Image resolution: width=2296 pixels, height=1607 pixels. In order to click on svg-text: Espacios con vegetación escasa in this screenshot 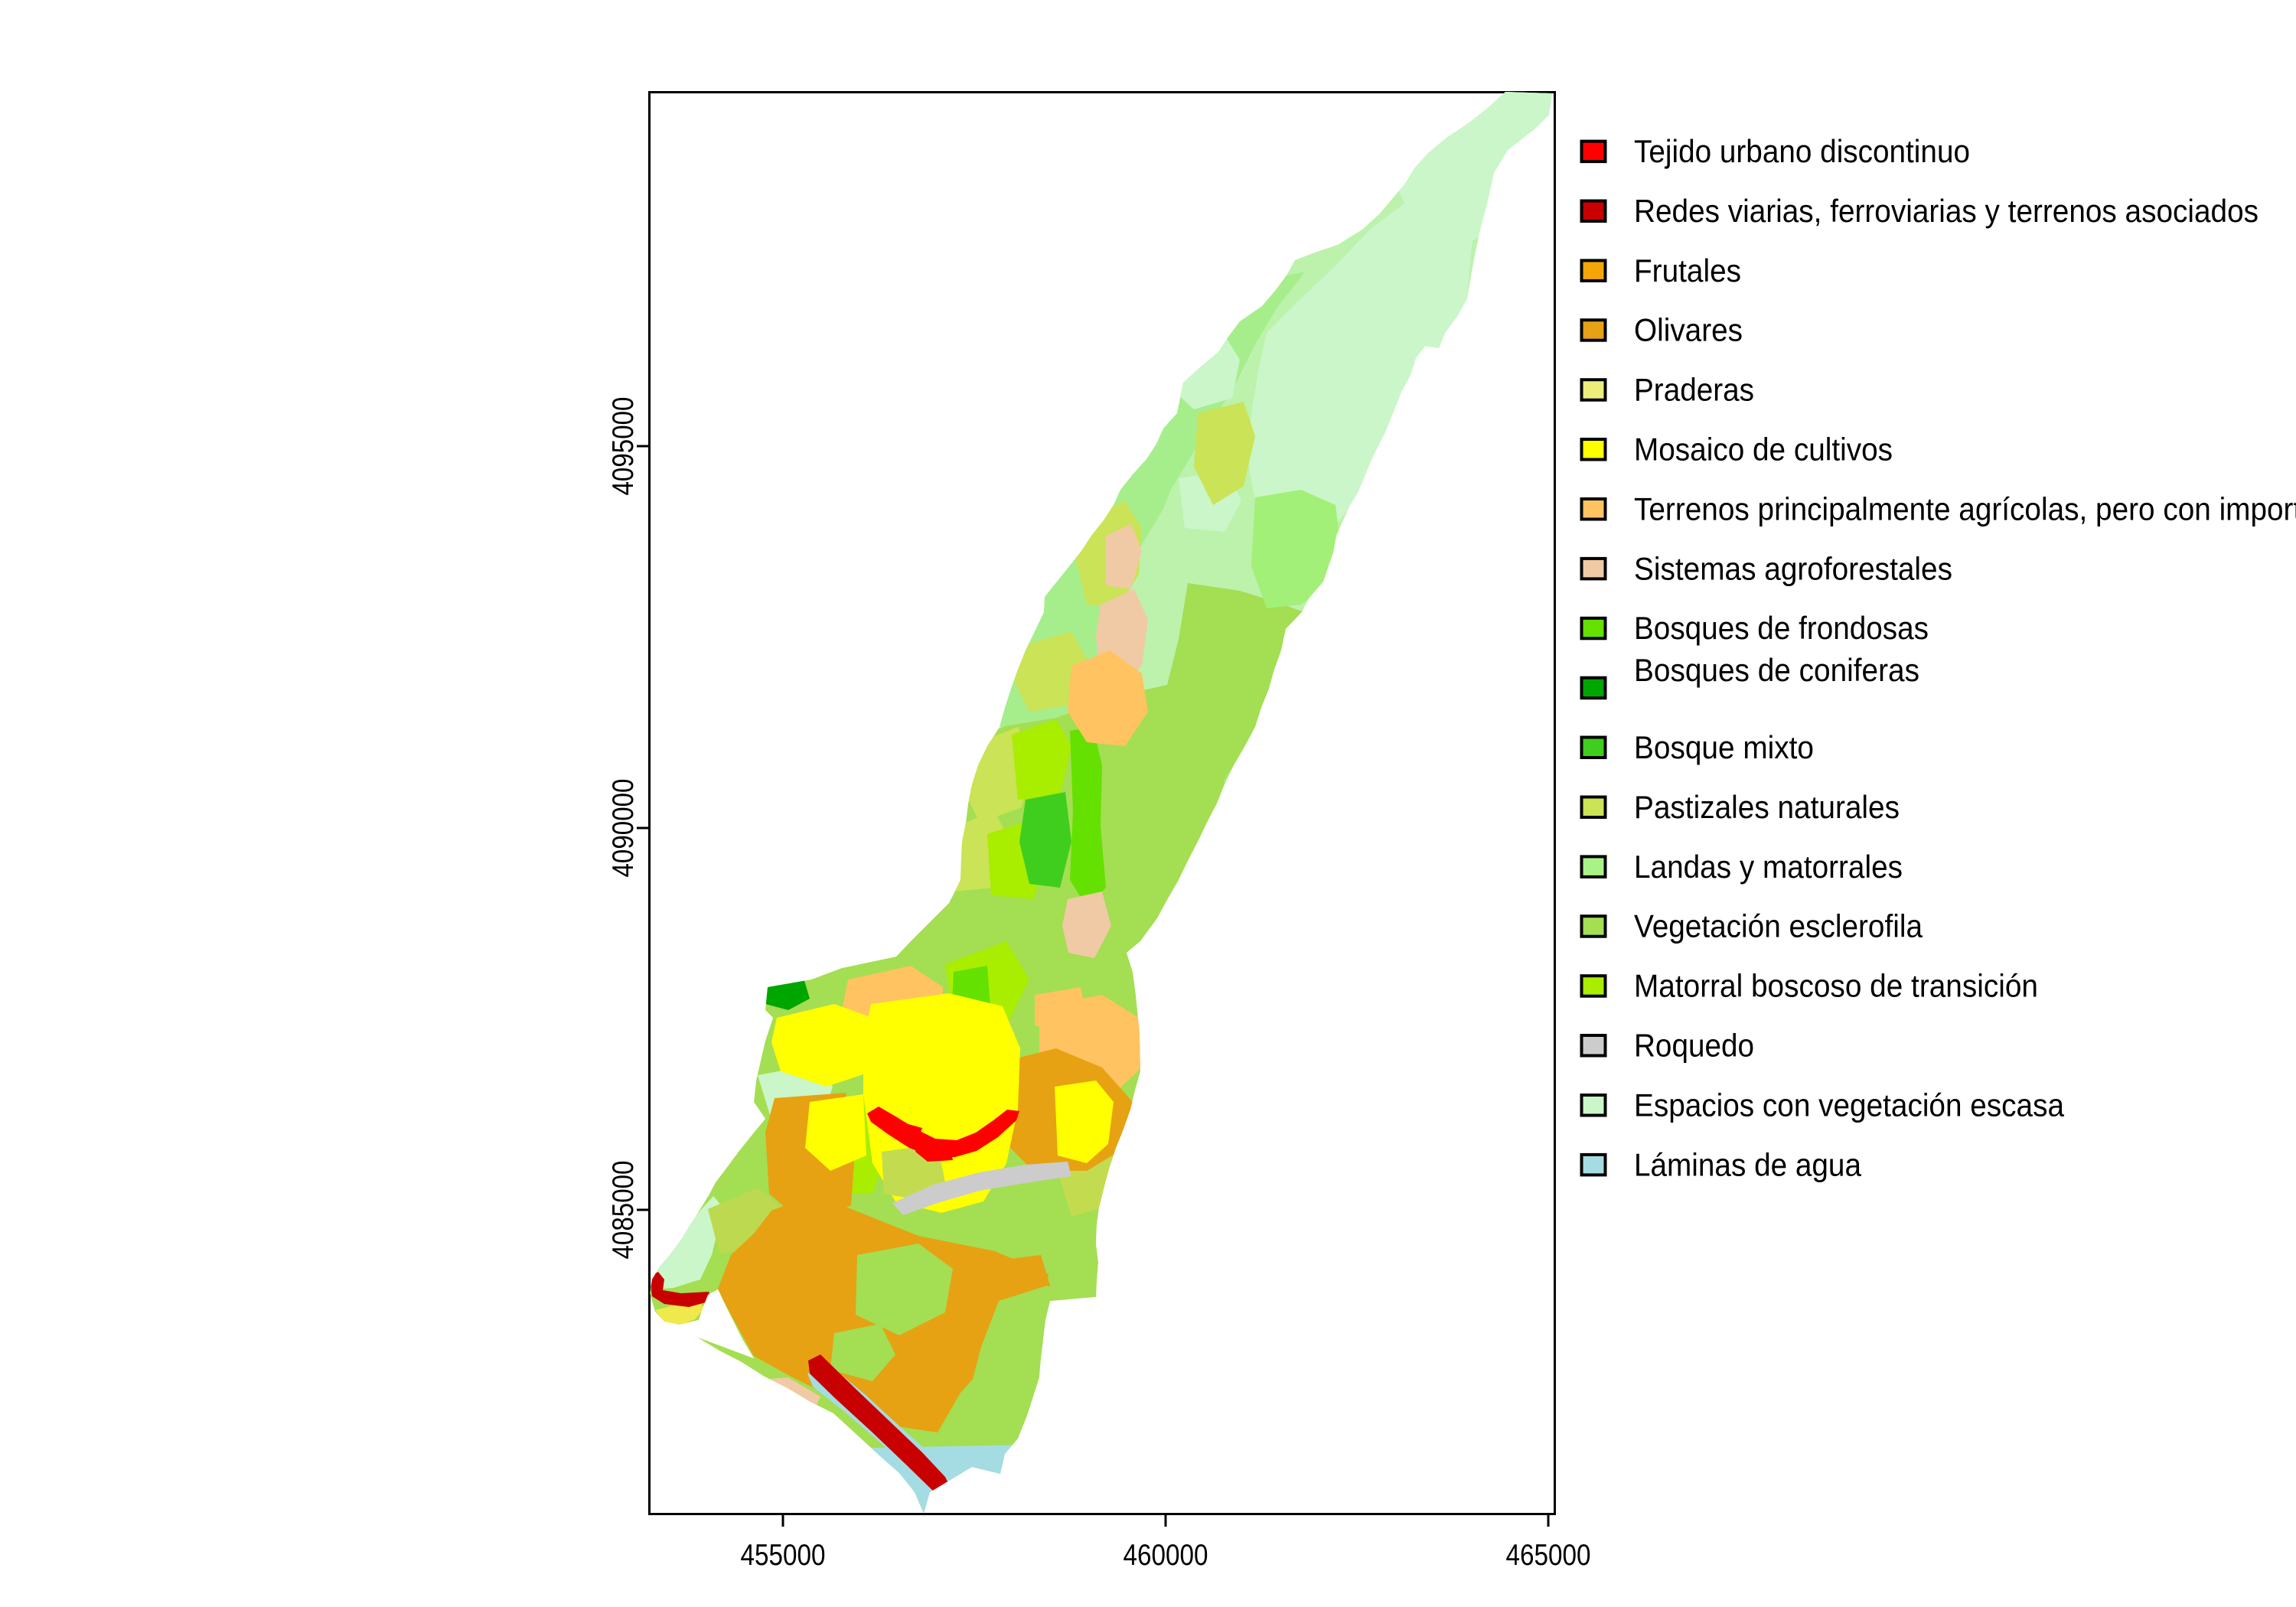, I will do `click(1849, 1105)`.